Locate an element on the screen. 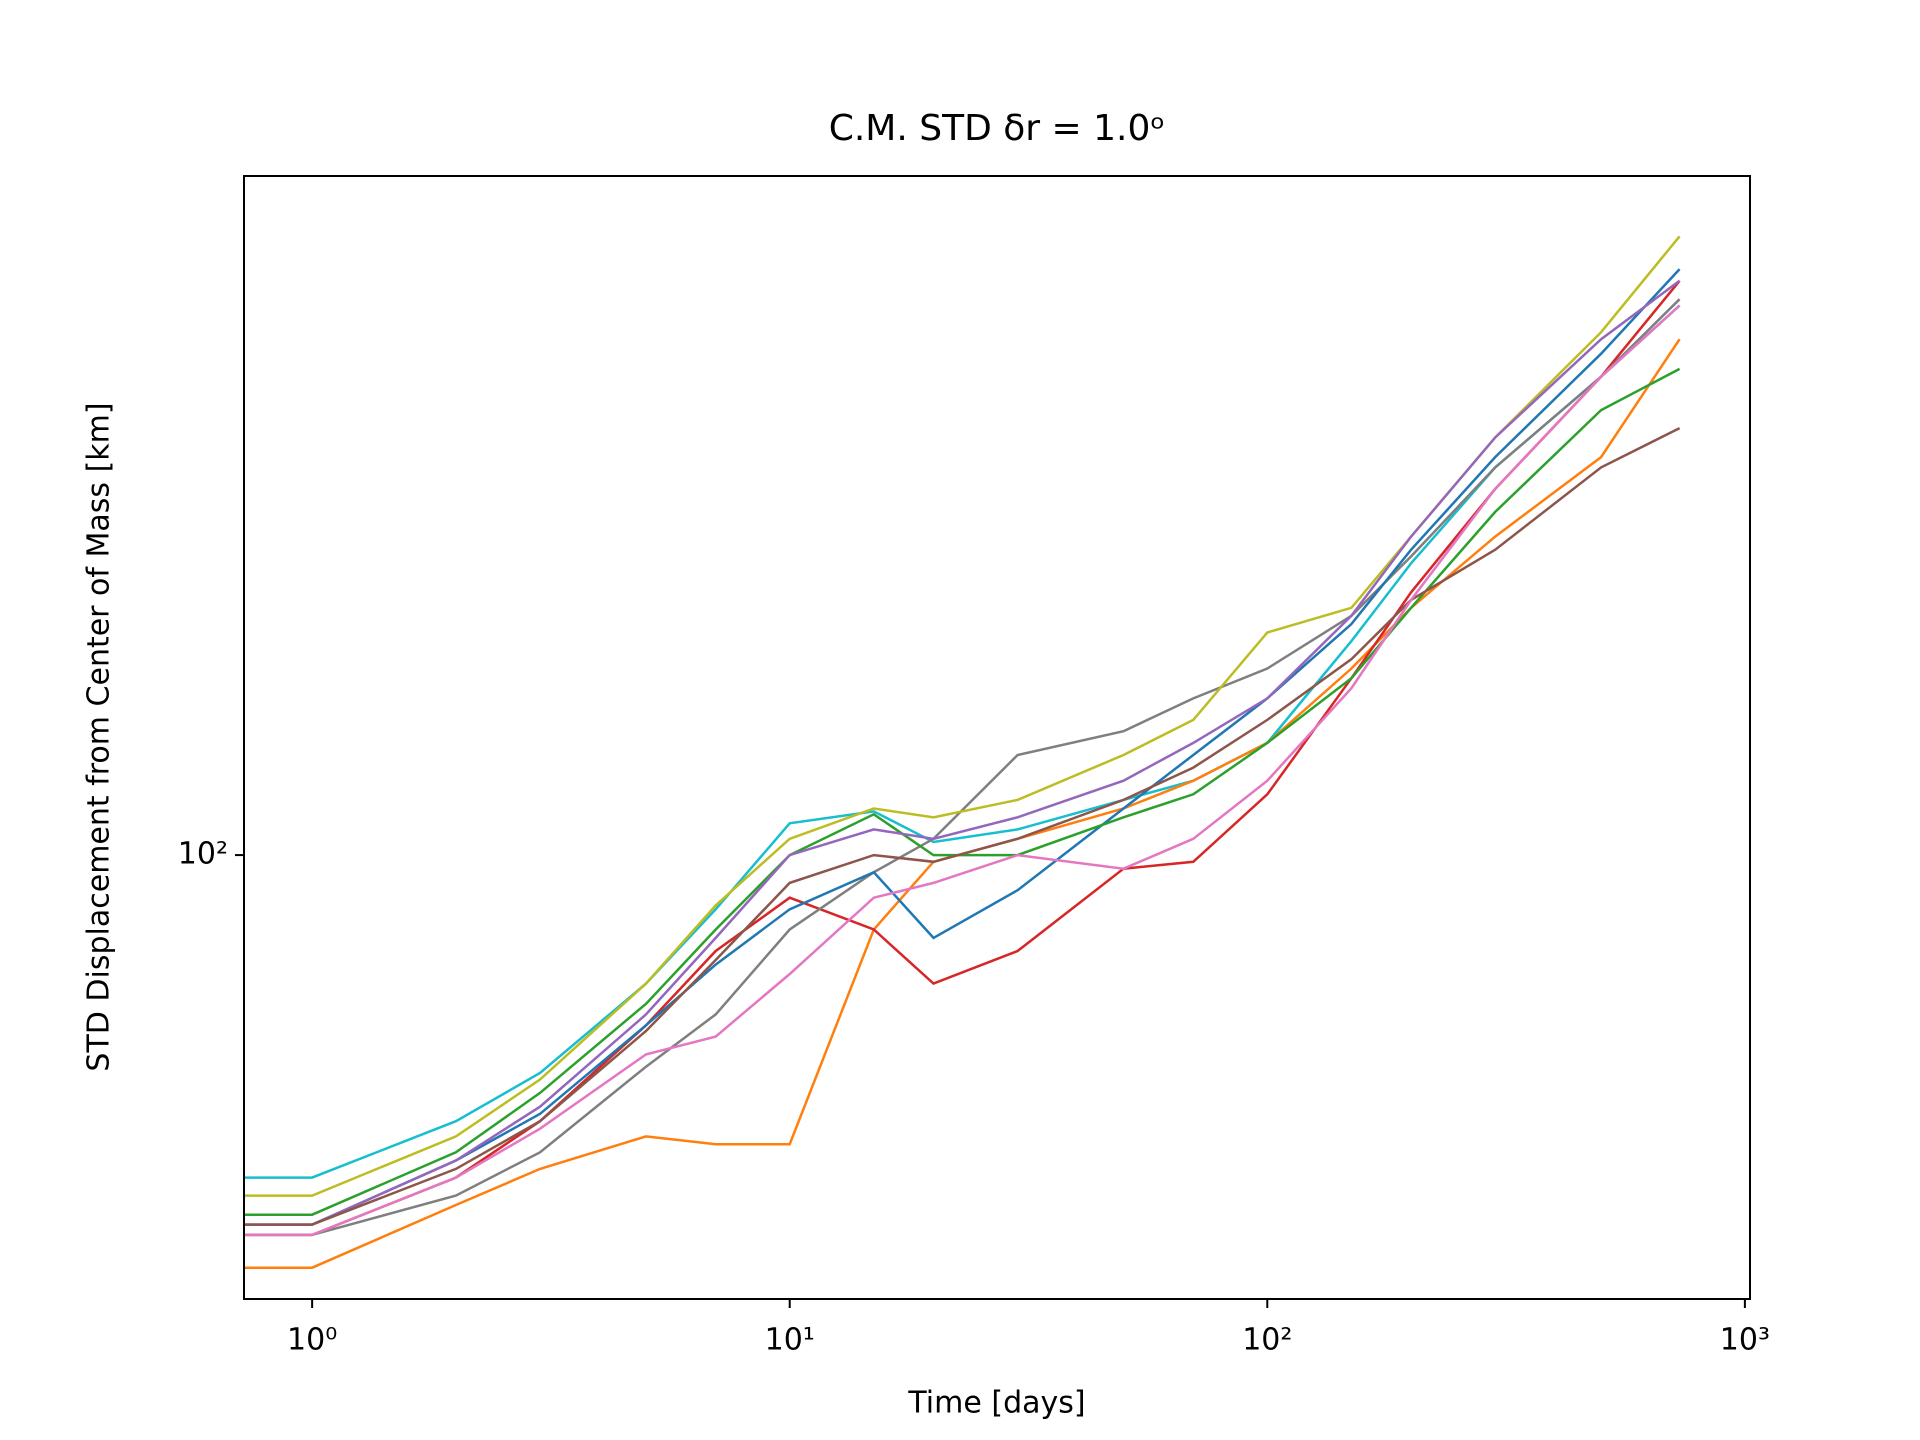 The width and height of the screenshot is (1920, 1440). chart-title: C.M. STD δr = 1.0ᵒ is located at coordinates (997, 128).